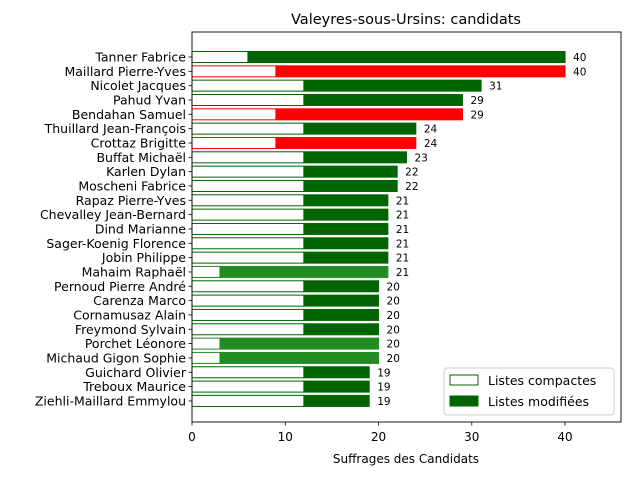 The width and height of the screenshot is (640, 480). I want to click on category-label: Maillard Pierre-Yves, so click(125, 71).